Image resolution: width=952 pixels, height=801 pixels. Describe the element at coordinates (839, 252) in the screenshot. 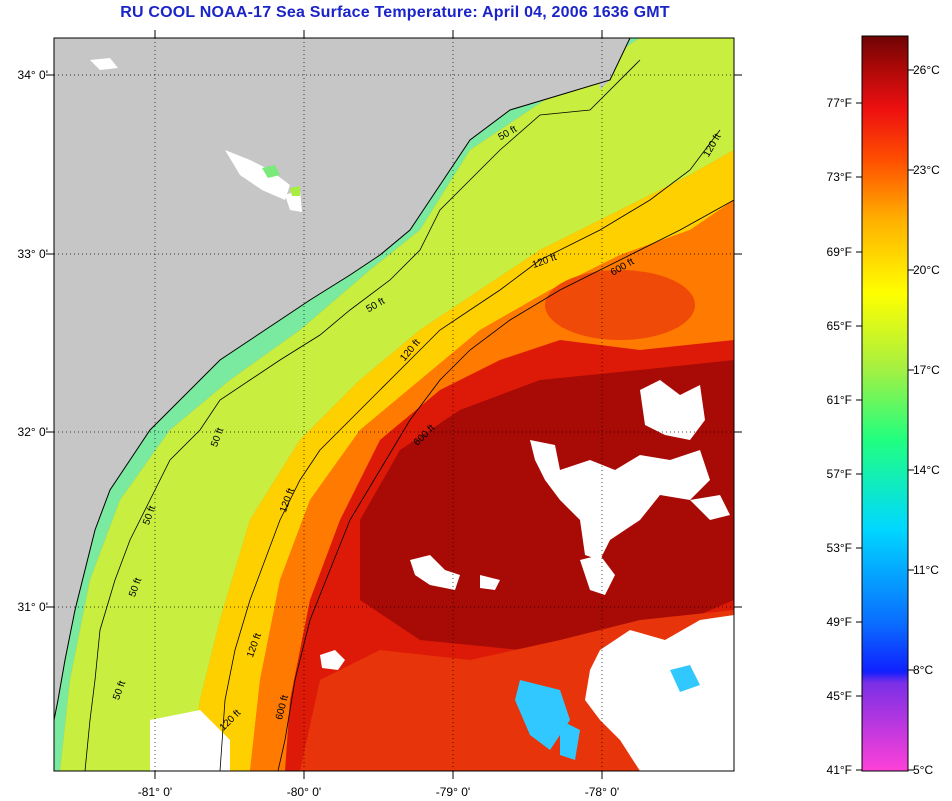

I see `colorbar-f-label: 69°F` at that location.